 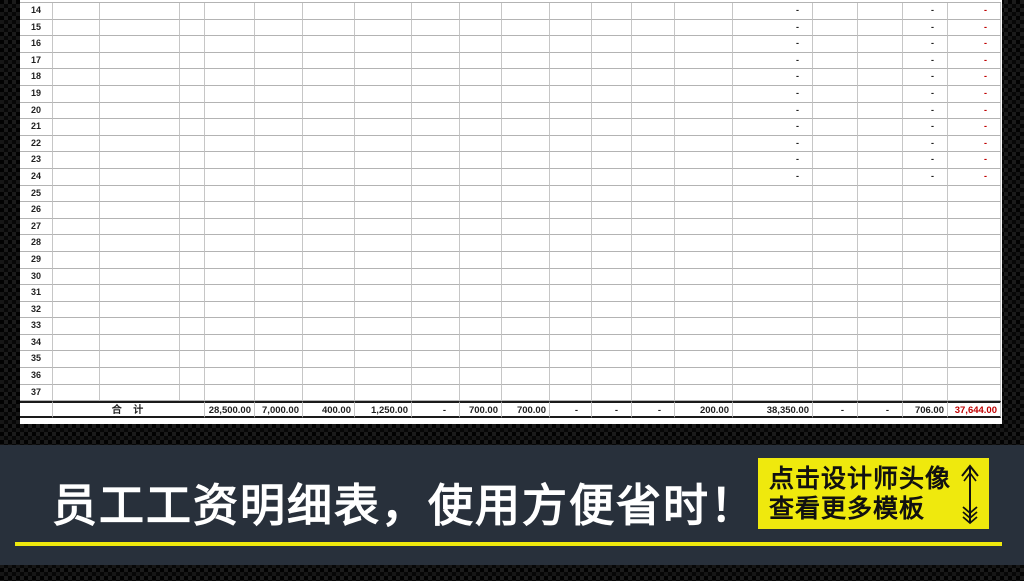 What do you see at coordinates (36, 111) in the screenshot?
I see `row-header: 20` at bounding box center [36, 111].